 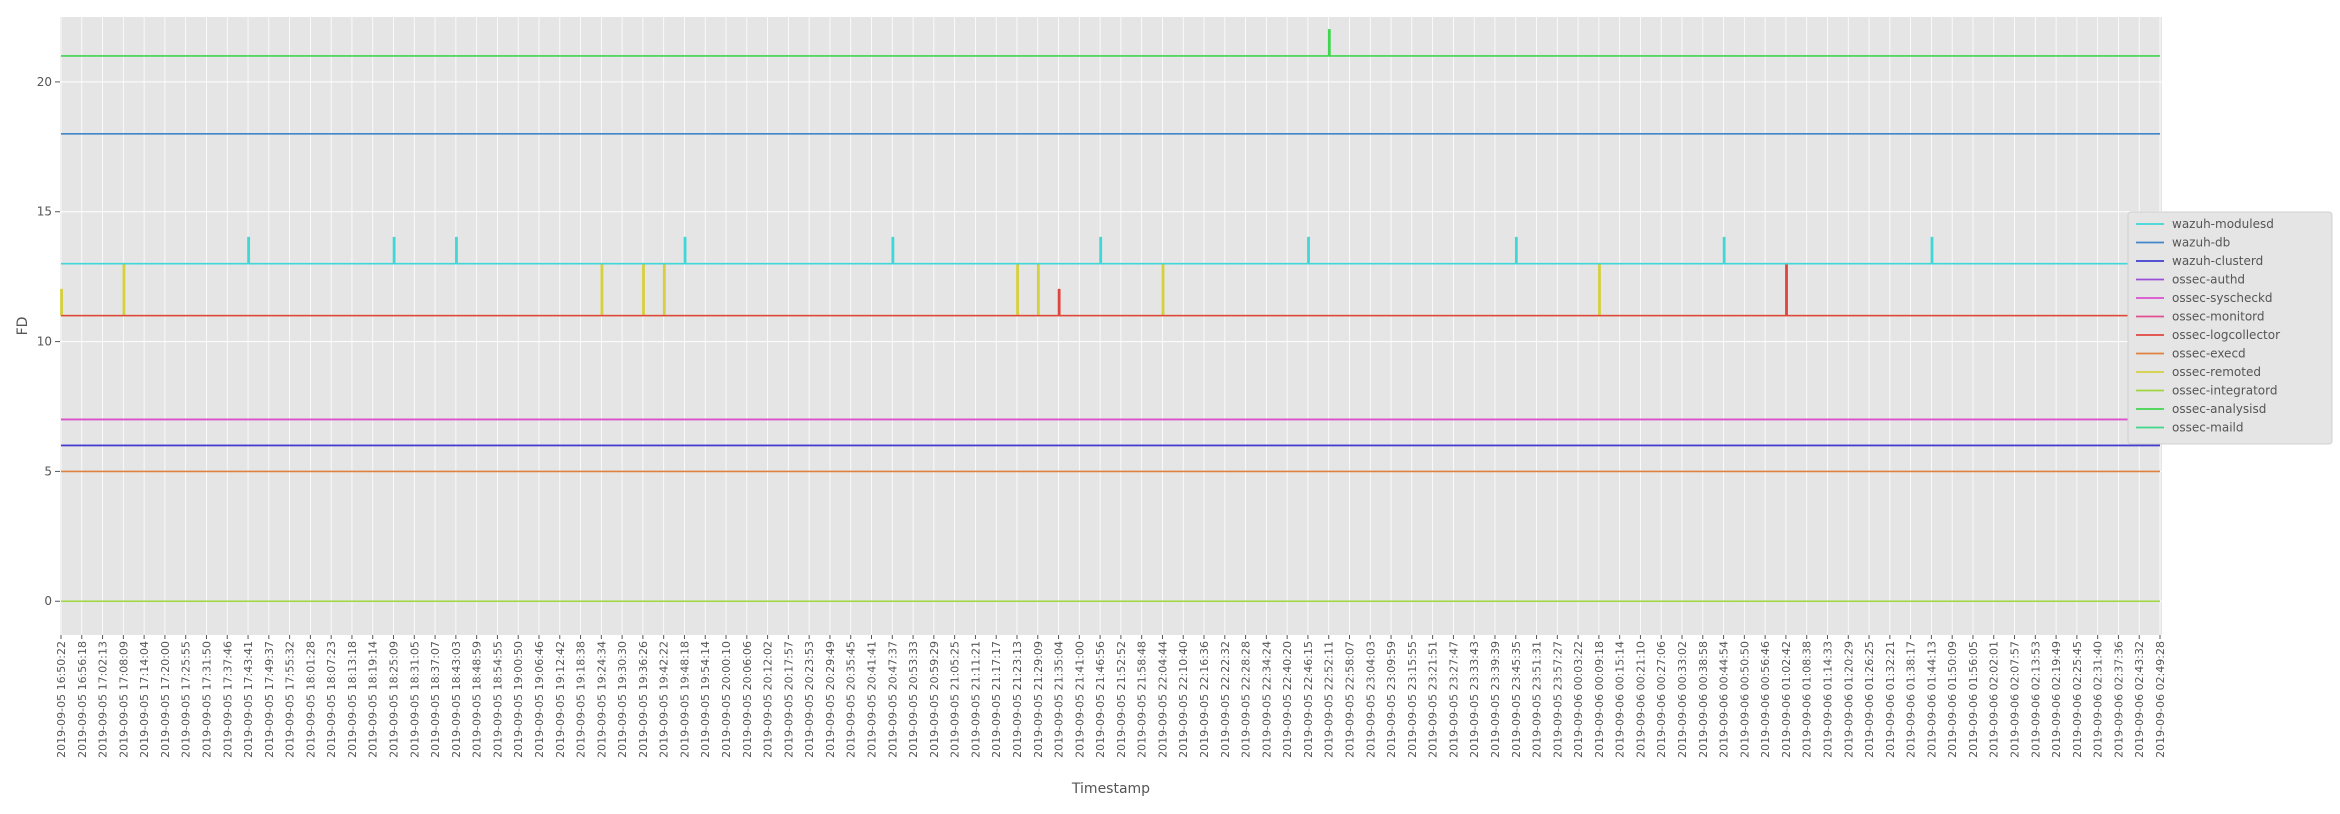 What do you see at coordinates (1370, 699) in the screenshot?
I see `x-tick-label: 2019-09-05 23:04:03` at bounding box center [1370, 699].